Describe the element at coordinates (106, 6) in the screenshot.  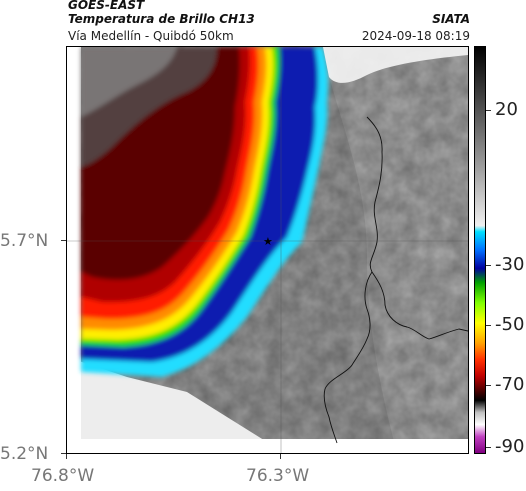
I see `satellite-title: GOES-EAST` at that location.